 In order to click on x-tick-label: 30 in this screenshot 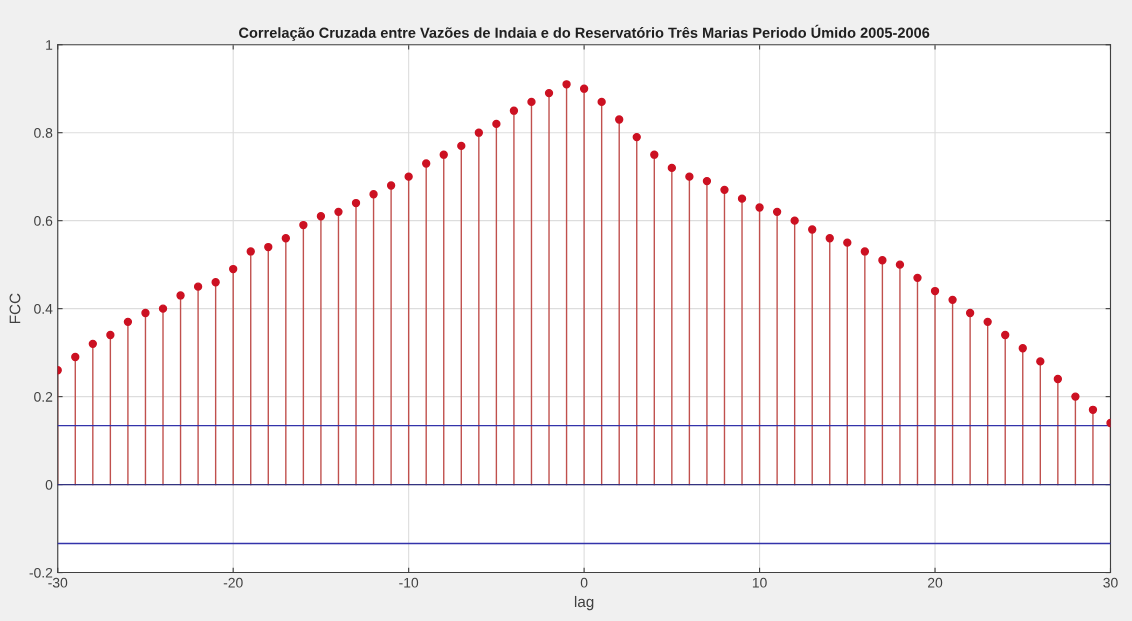, I will do `click(1110, 582)`.